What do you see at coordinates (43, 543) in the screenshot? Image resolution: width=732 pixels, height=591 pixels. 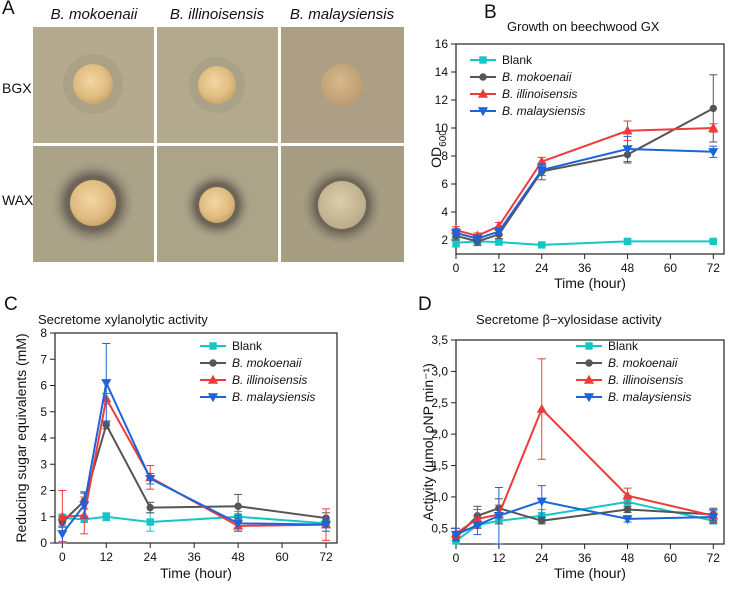 I see `y-tick-label: 0` at bounding box center [43, 543].